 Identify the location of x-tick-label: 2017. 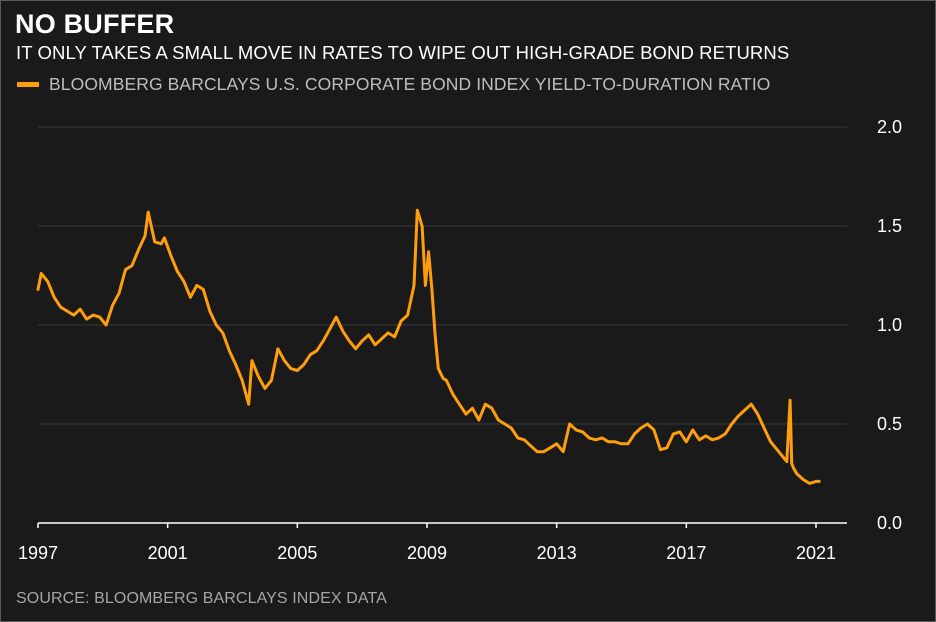
(686, 553).